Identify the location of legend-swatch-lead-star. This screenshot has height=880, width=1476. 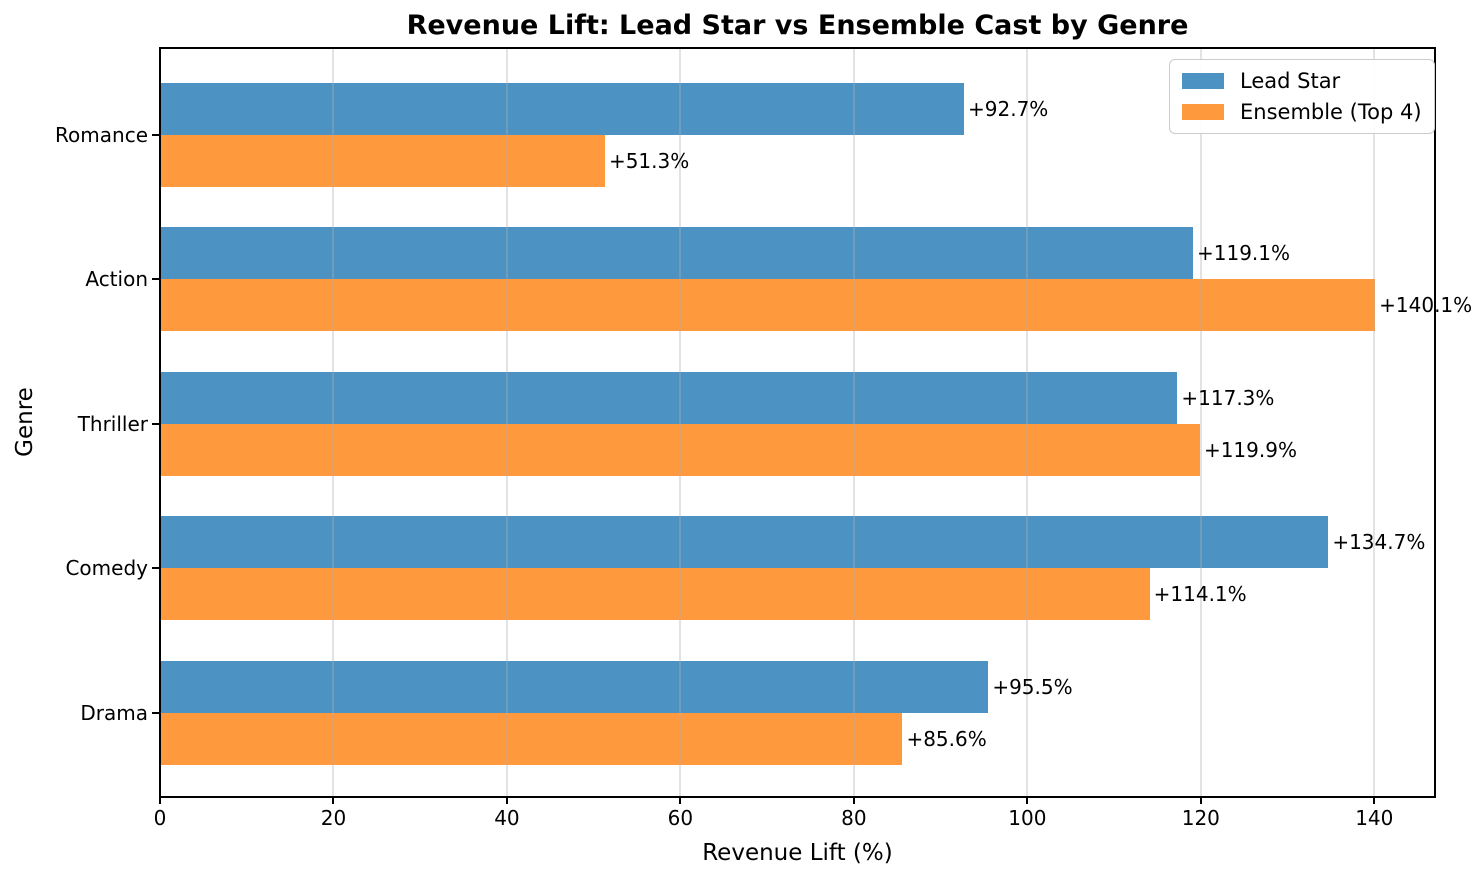
(1203, 81).